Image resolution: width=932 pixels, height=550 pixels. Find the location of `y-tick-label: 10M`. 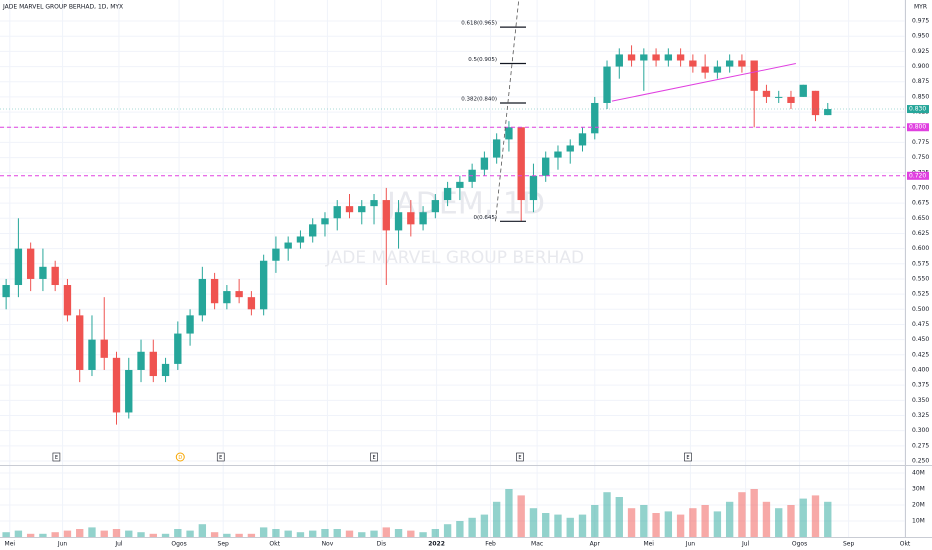

y-tick-label: 10M is located at coordinates (918, 521).